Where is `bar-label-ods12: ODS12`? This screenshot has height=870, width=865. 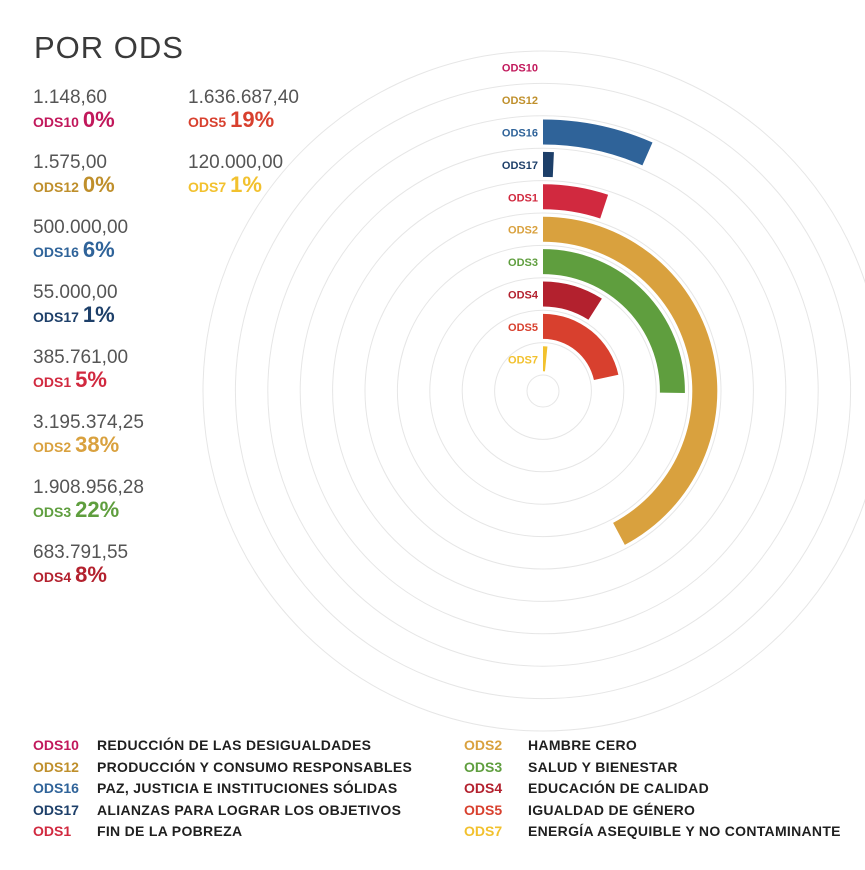
bar-label-ods12: ODS12 is located at coordinates (520, 101).